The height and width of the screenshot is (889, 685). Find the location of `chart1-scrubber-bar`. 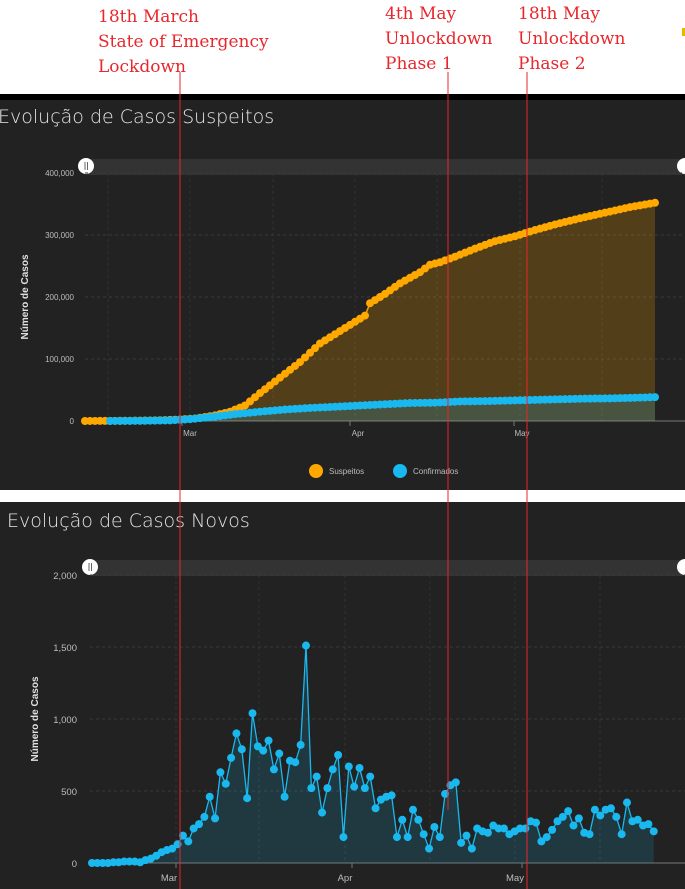

chart1-scrubber-bar is located at coordinates (385, 167).